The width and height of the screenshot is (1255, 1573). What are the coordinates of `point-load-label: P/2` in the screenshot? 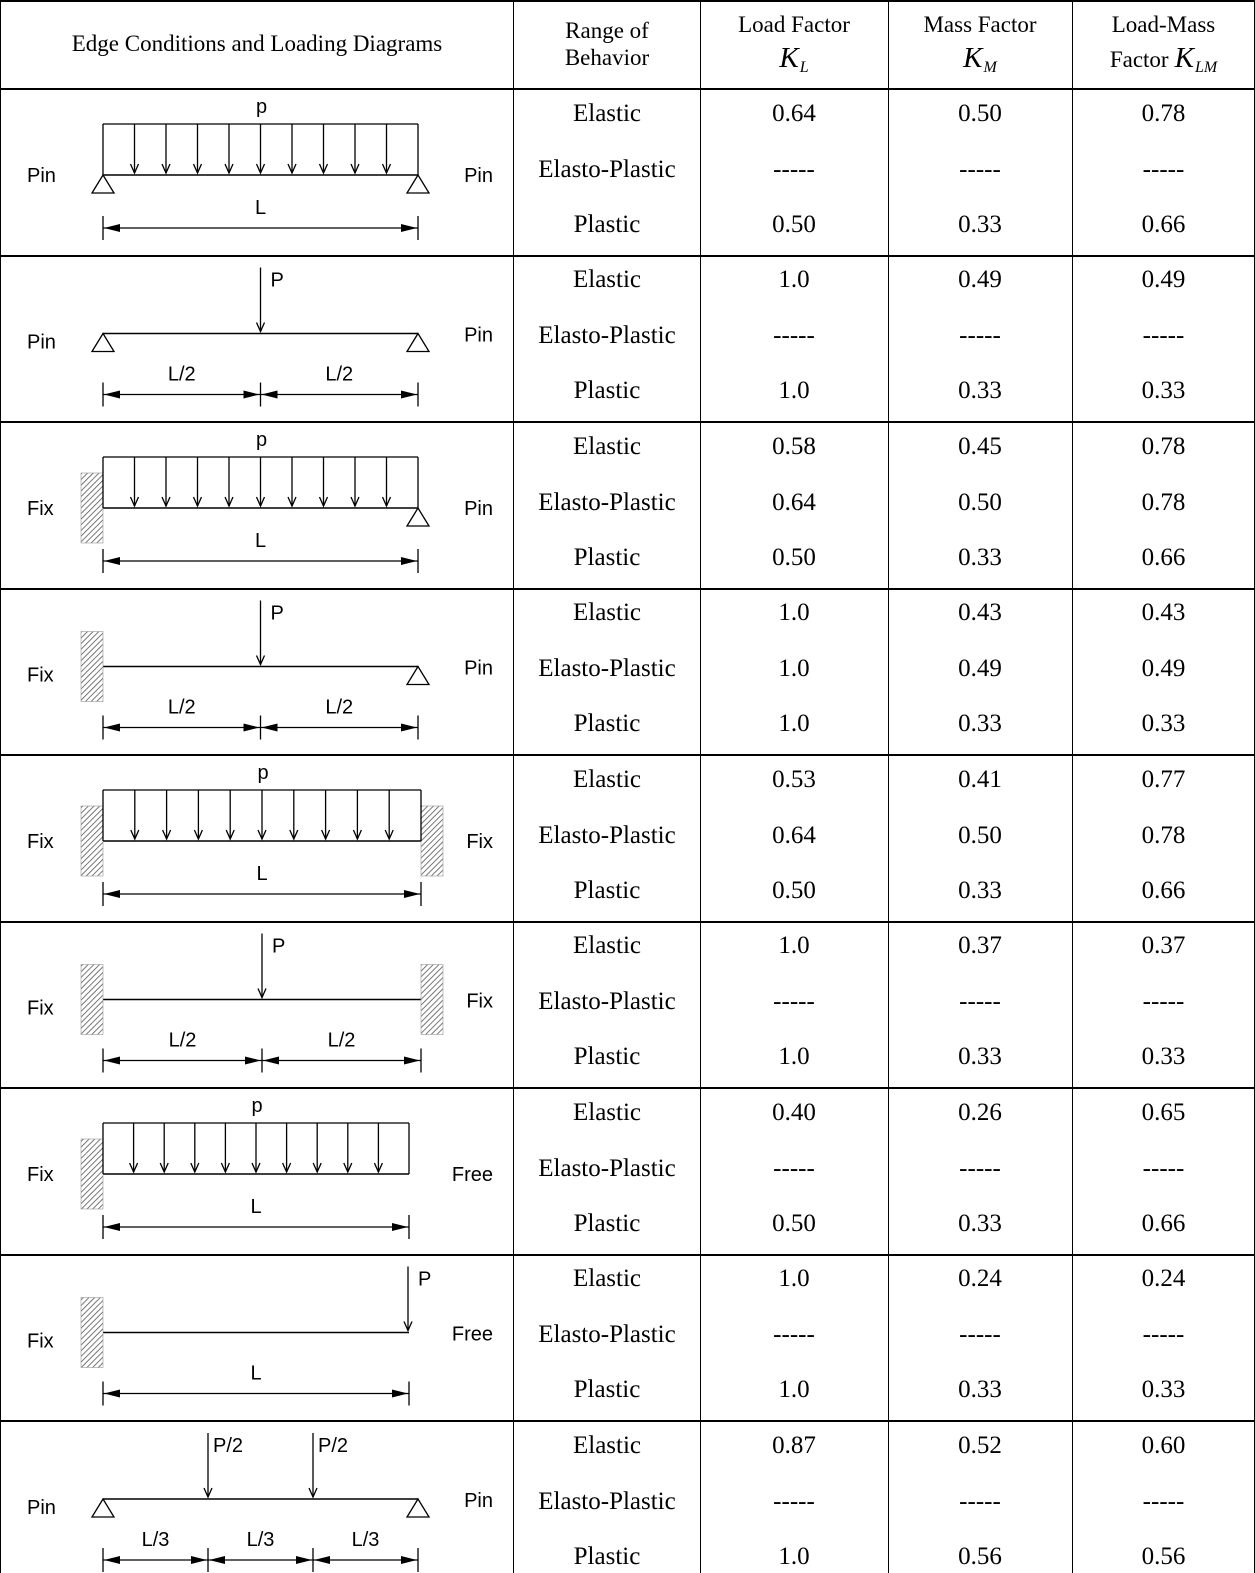 It's located at (333, 1446).